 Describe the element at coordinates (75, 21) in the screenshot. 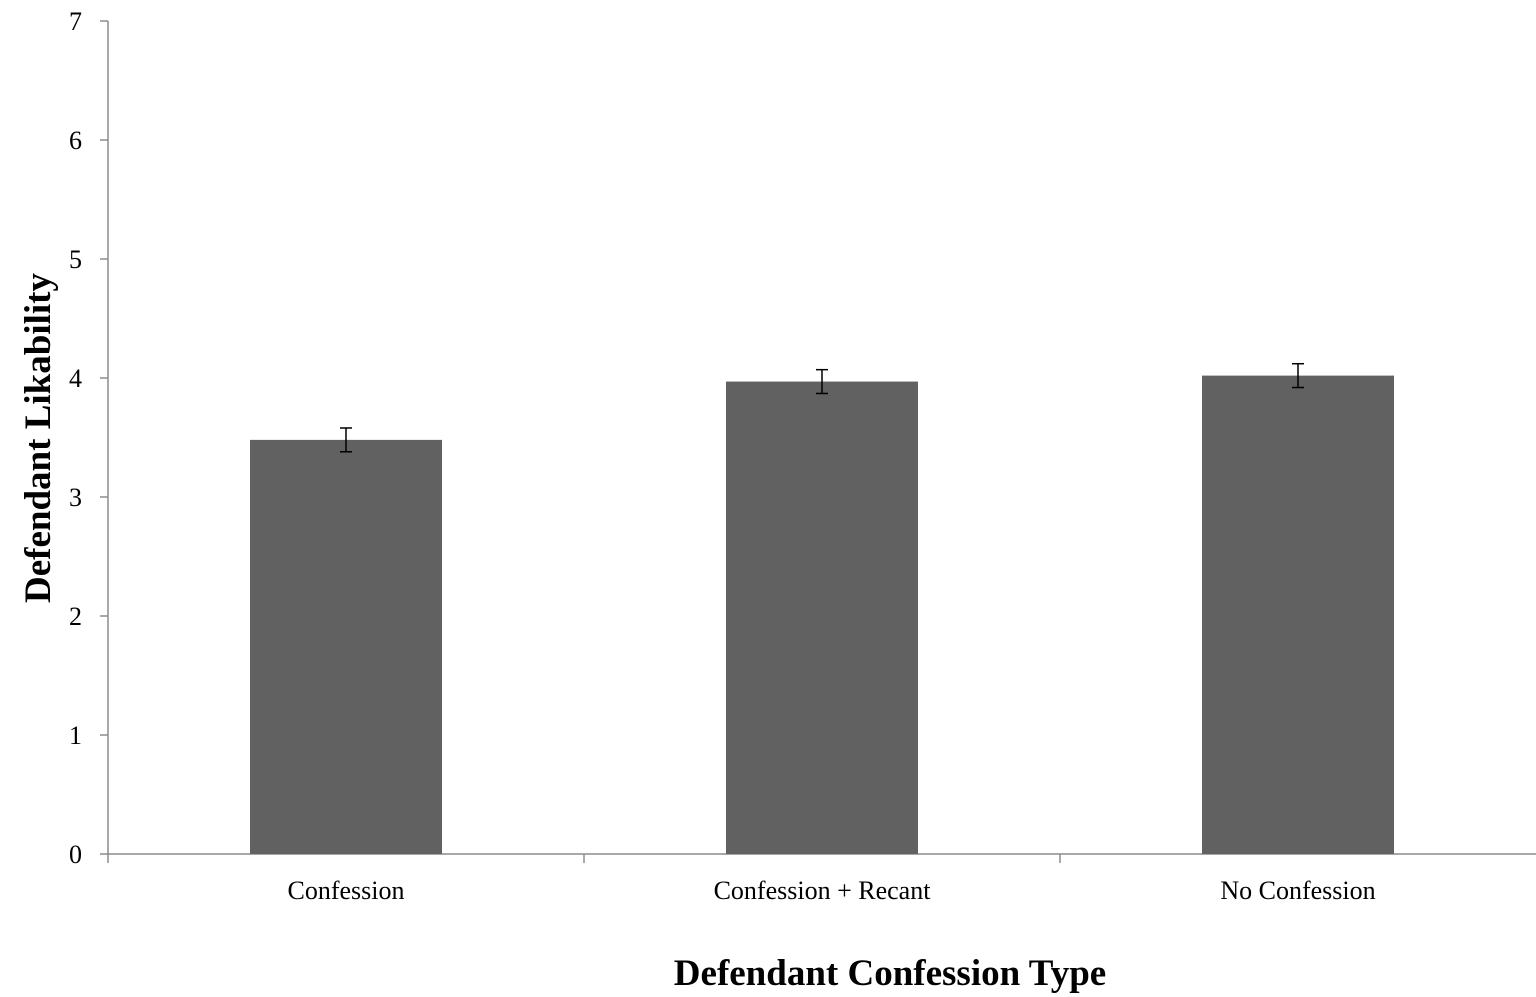

I see `y-tick-label: 7` at that location.